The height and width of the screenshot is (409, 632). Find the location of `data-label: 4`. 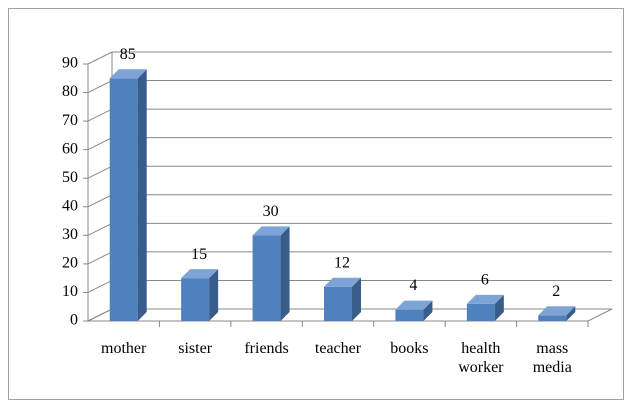

data-label: 4 is located at coordinates (413, 285).